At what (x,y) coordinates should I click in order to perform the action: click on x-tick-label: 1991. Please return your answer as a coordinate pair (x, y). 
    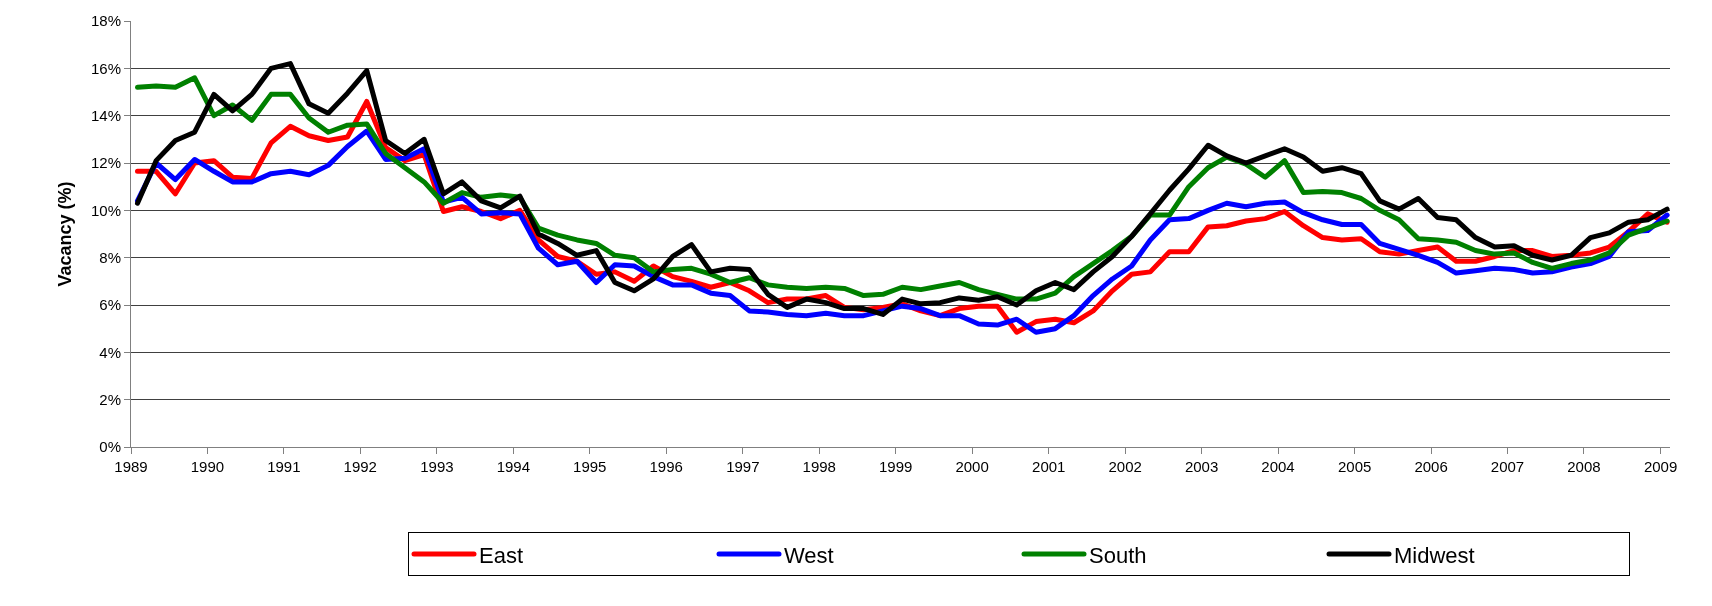
    Looking at the image, I should click on (284, 466).